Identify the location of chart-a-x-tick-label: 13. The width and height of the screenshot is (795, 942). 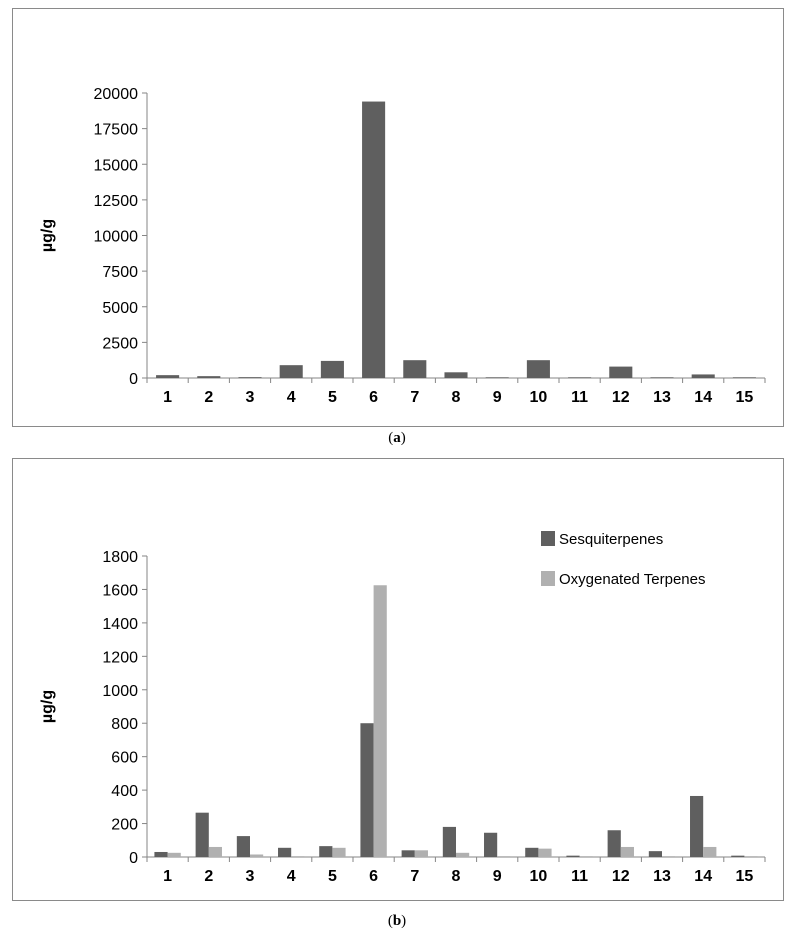
(662, 397).